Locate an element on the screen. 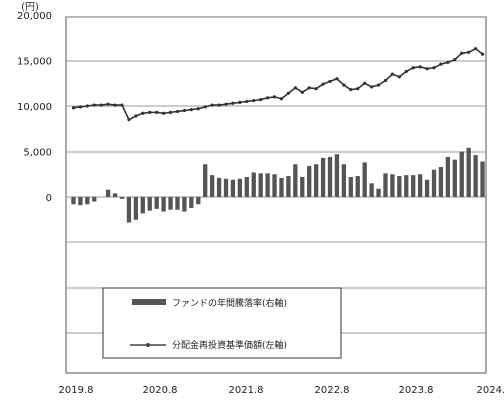 The image size is (504, 400). legend-bar-swatch is located at coordinates (149, 302).